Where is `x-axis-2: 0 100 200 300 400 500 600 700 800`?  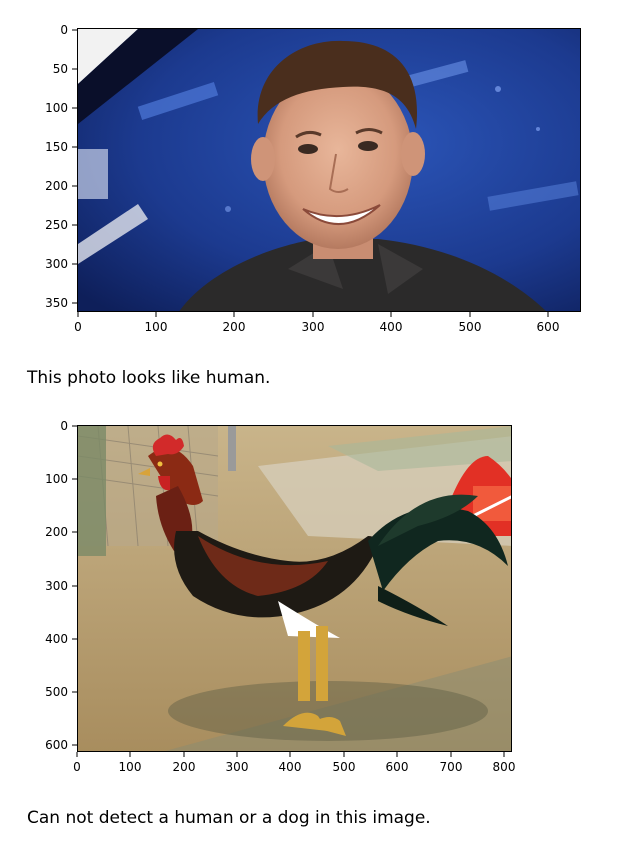 x-axis-2: 0 100 200 300 400 500 600 700 800 is located at coordinates (294, 763).